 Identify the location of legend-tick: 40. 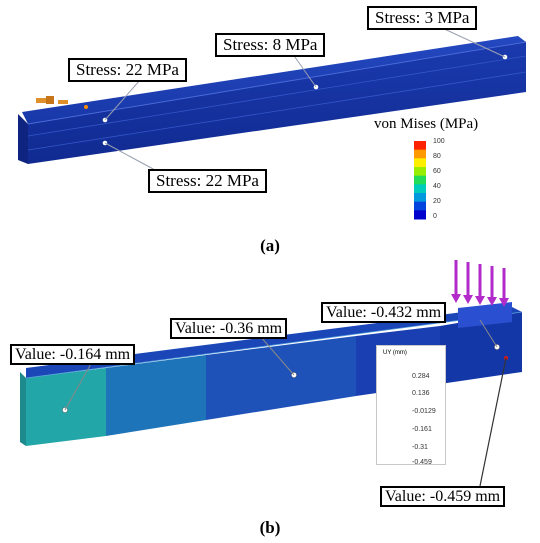
(437, 186).